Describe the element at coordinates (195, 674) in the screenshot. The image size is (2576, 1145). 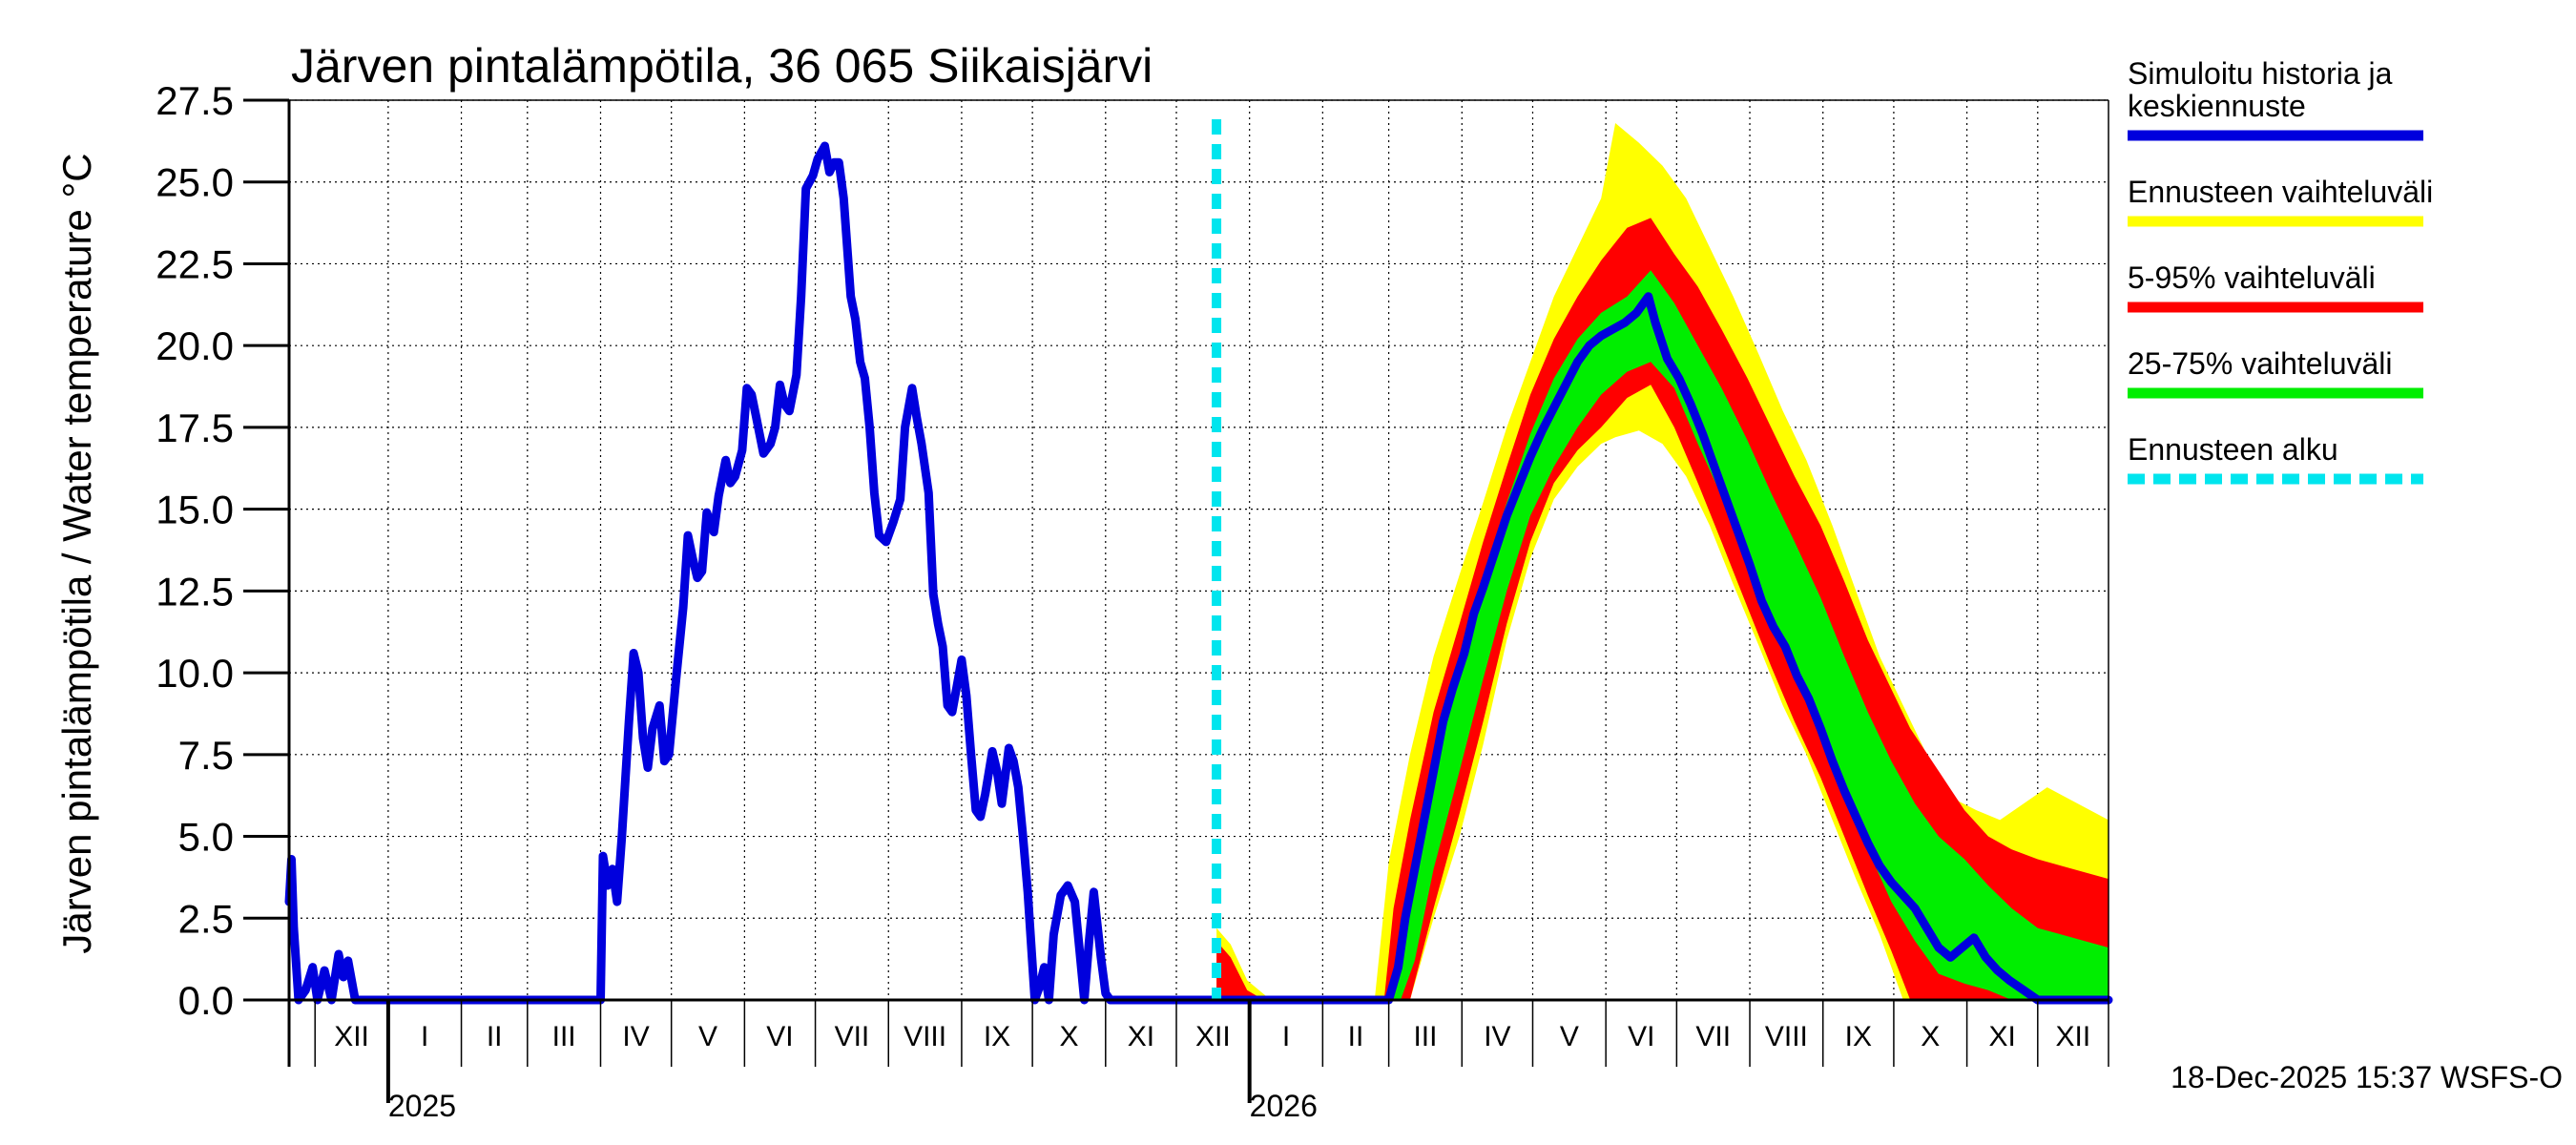
I see `y-tick-label: 10.0` at that location.